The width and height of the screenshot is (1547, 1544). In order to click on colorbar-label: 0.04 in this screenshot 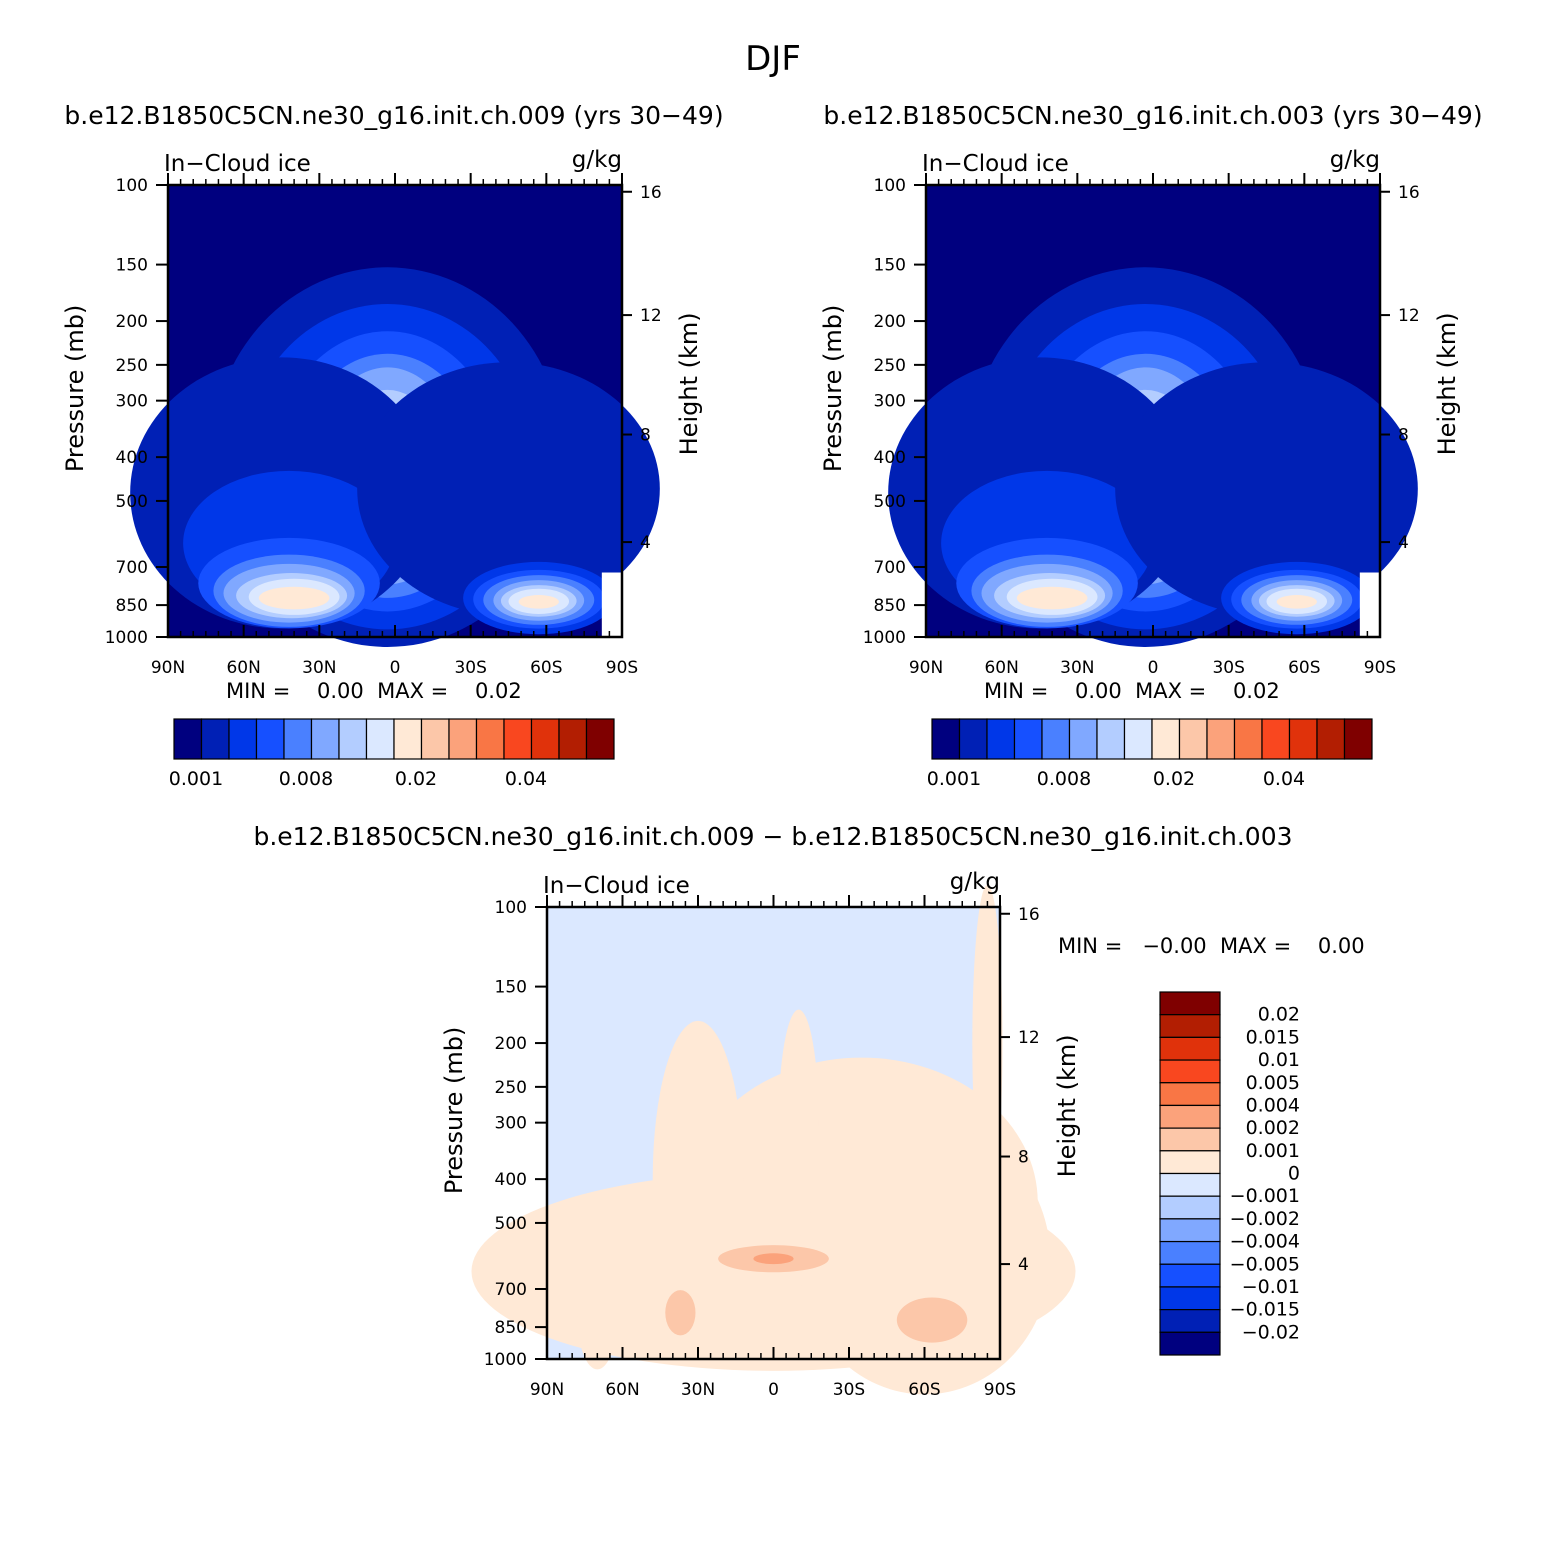, I will do `click(526, 779)`.